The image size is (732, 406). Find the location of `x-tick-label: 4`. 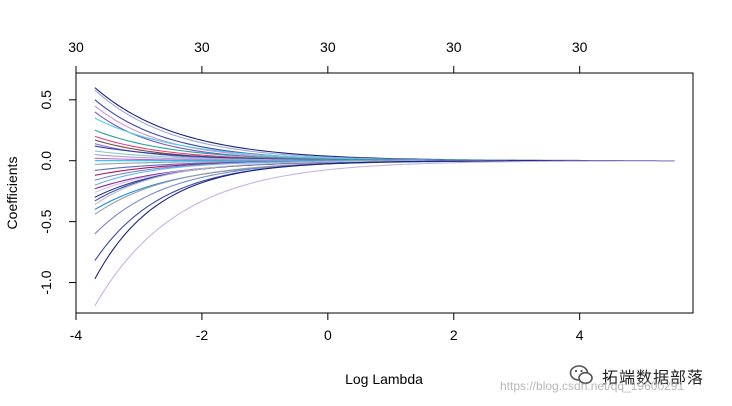

x-tick-label: 4 is located at coordinates (580, 335).